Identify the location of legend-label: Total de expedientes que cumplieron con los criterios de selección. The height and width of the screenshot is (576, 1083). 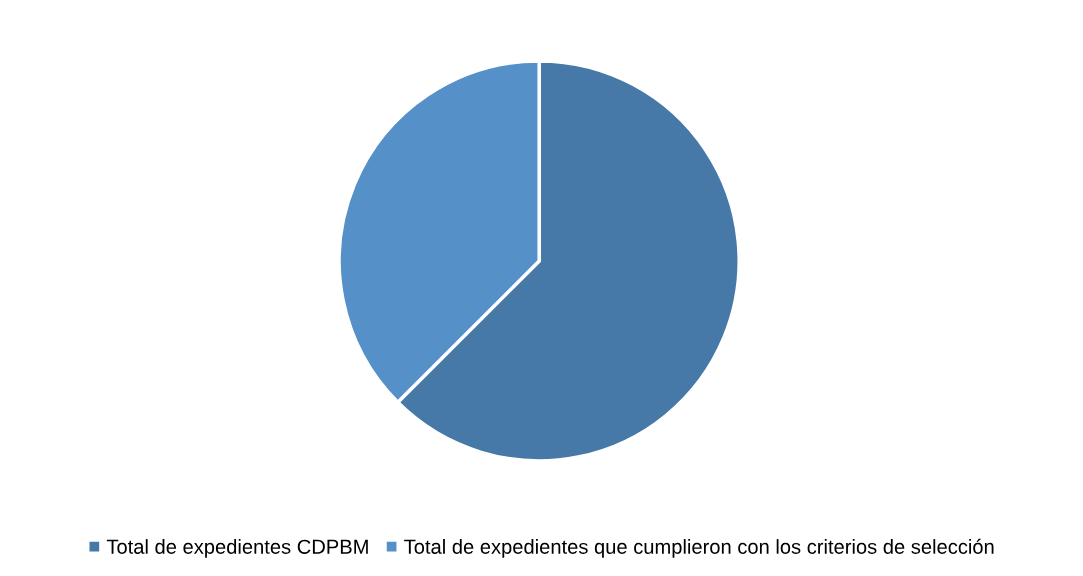
(699, 548).